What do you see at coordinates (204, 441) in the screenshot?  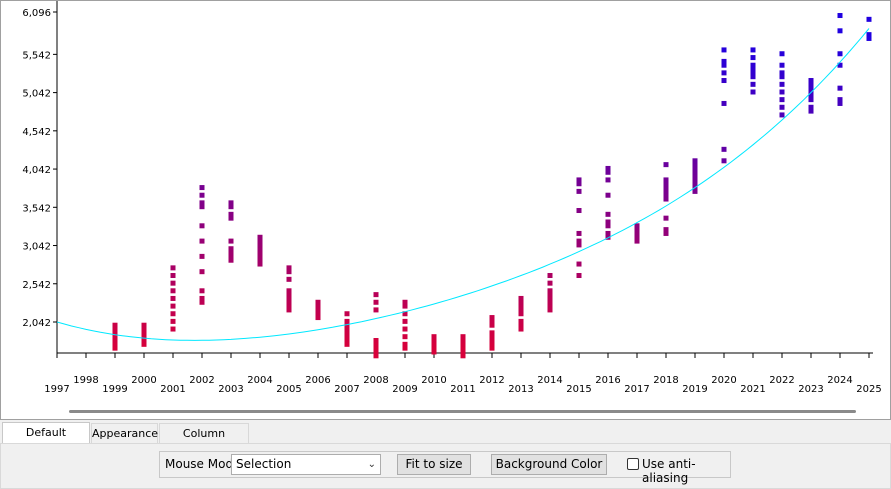 I see `tab-column-selection: Column Selection` at bounding box center [204, 441].